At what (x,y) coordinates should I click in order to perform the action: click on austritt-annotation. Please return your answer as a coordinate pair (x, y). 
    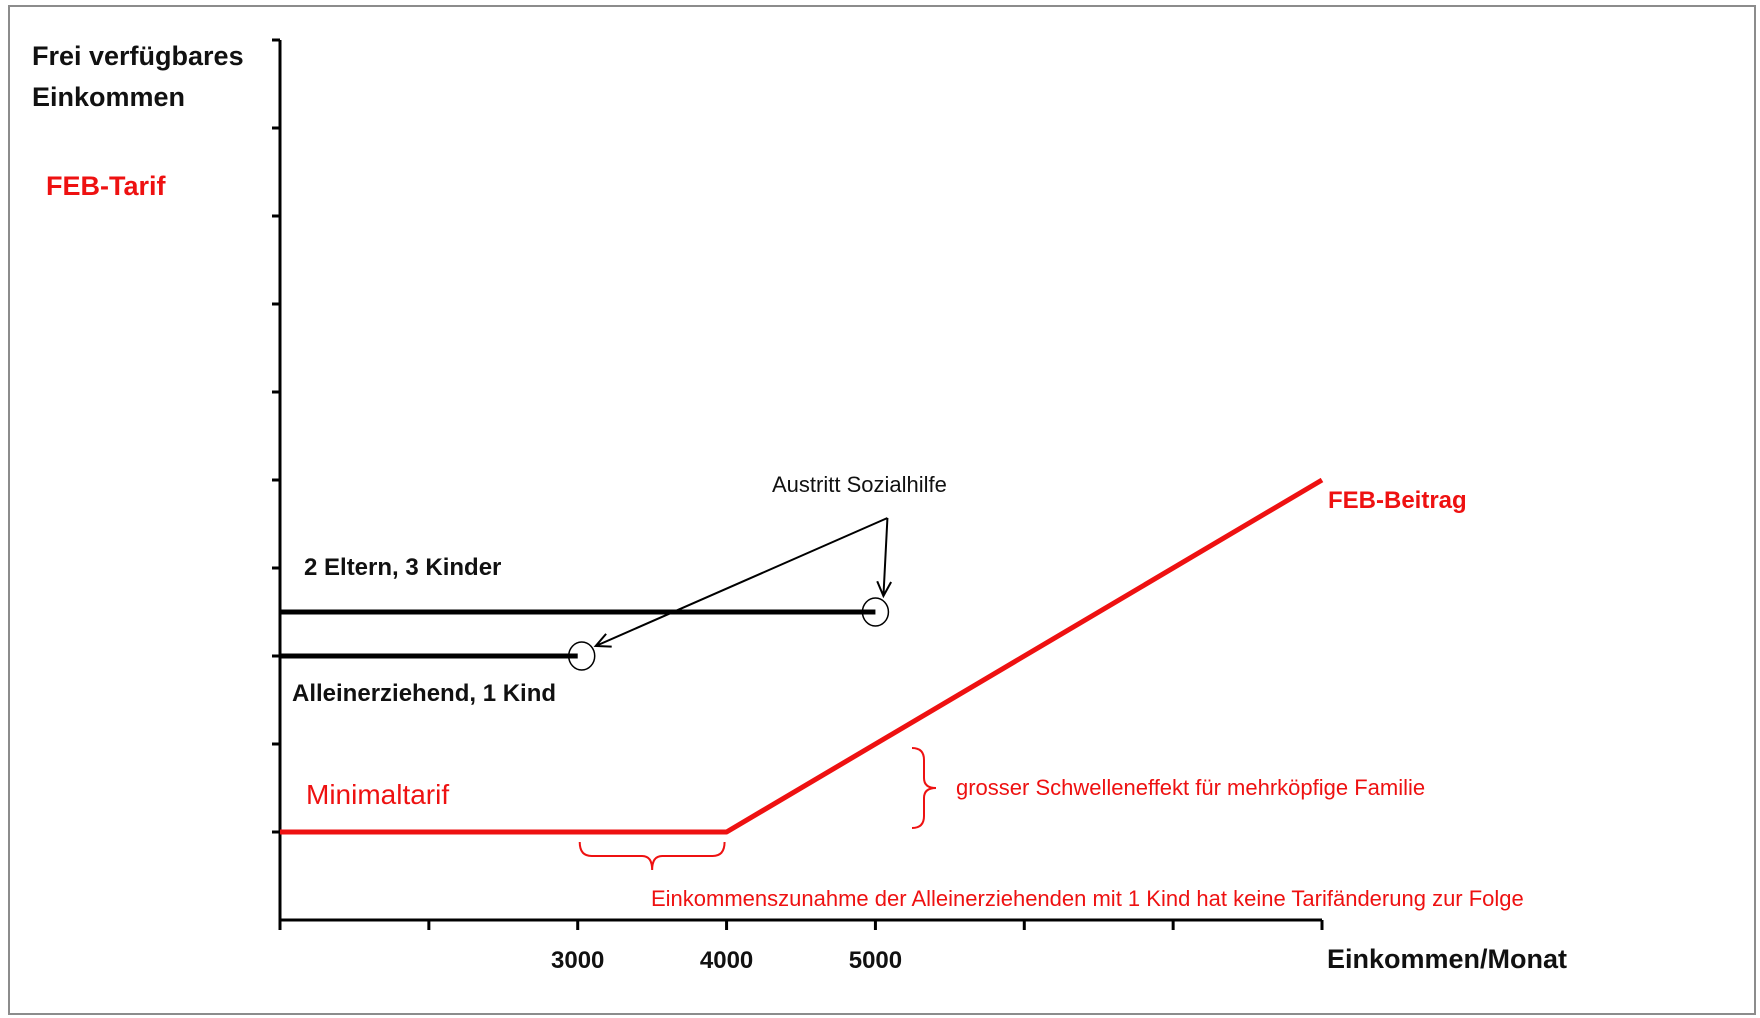
    Looking at the image, I should click on (729, 594).